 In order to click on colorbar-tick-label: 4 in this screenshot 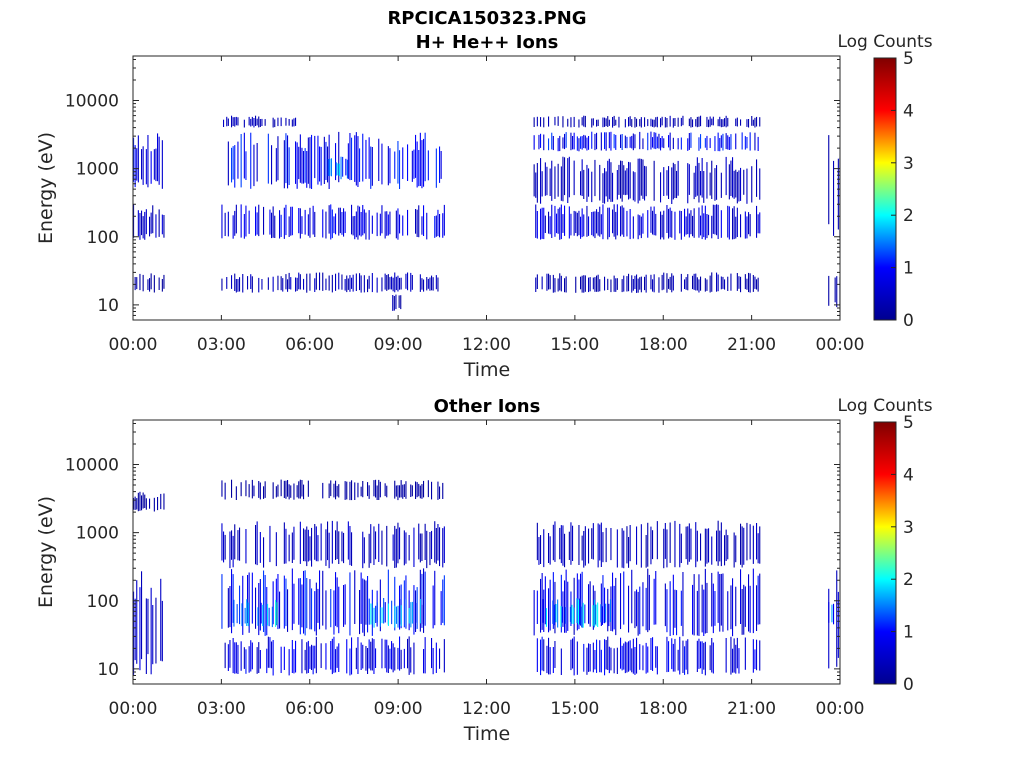, I will do `click(908, 475)`.